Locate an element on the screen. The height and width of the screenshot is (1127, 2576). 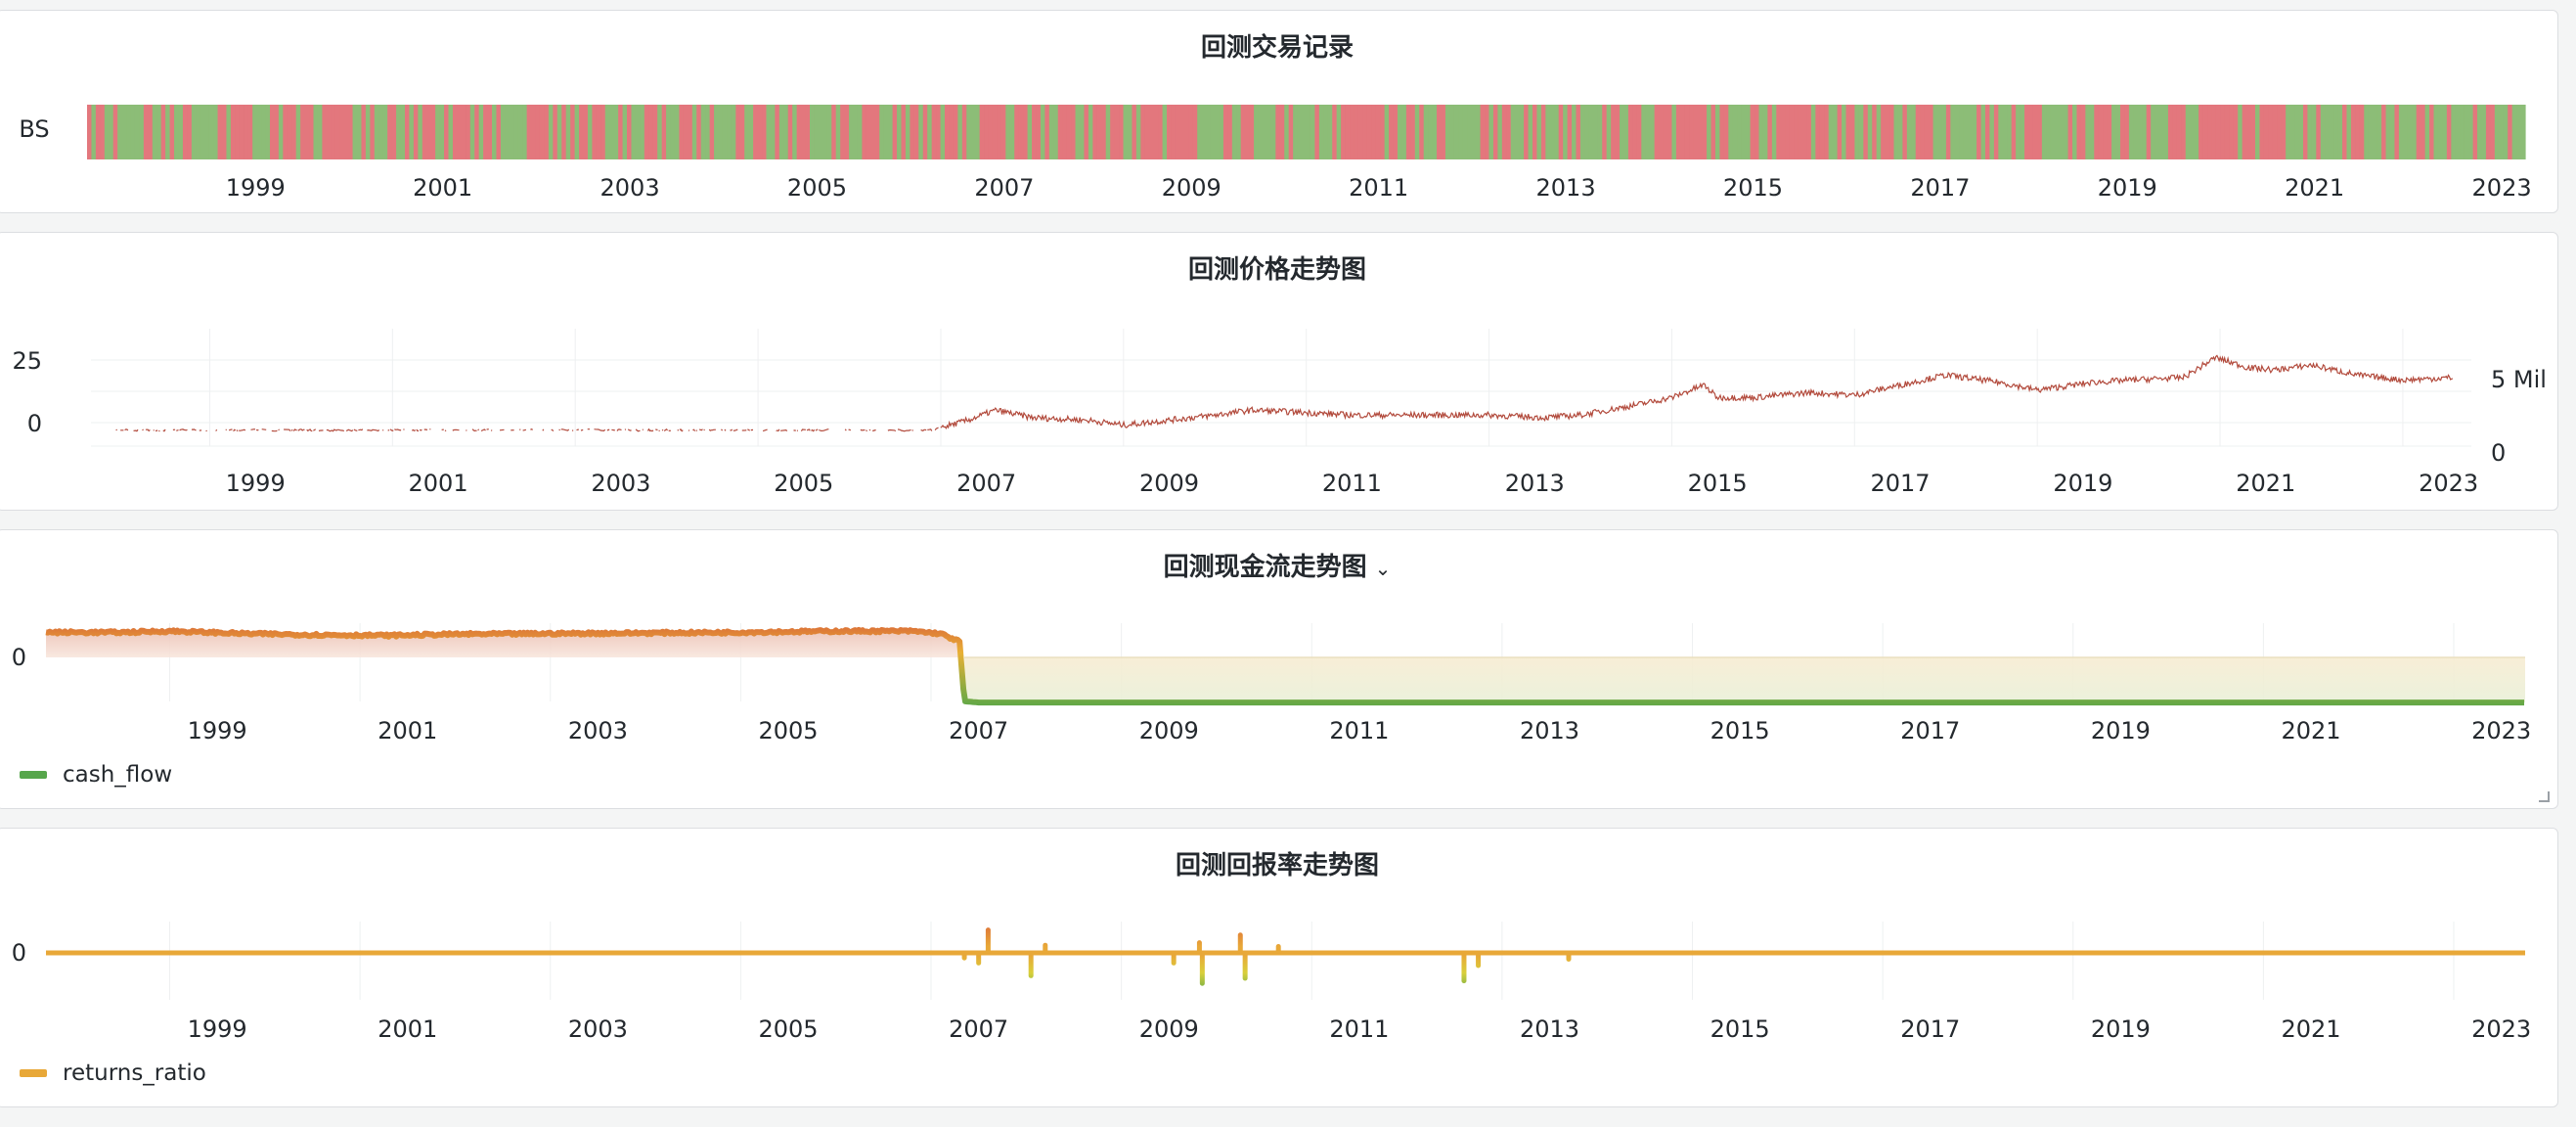
x-tick-label: 2021 is located at coordinates (2265, 483).